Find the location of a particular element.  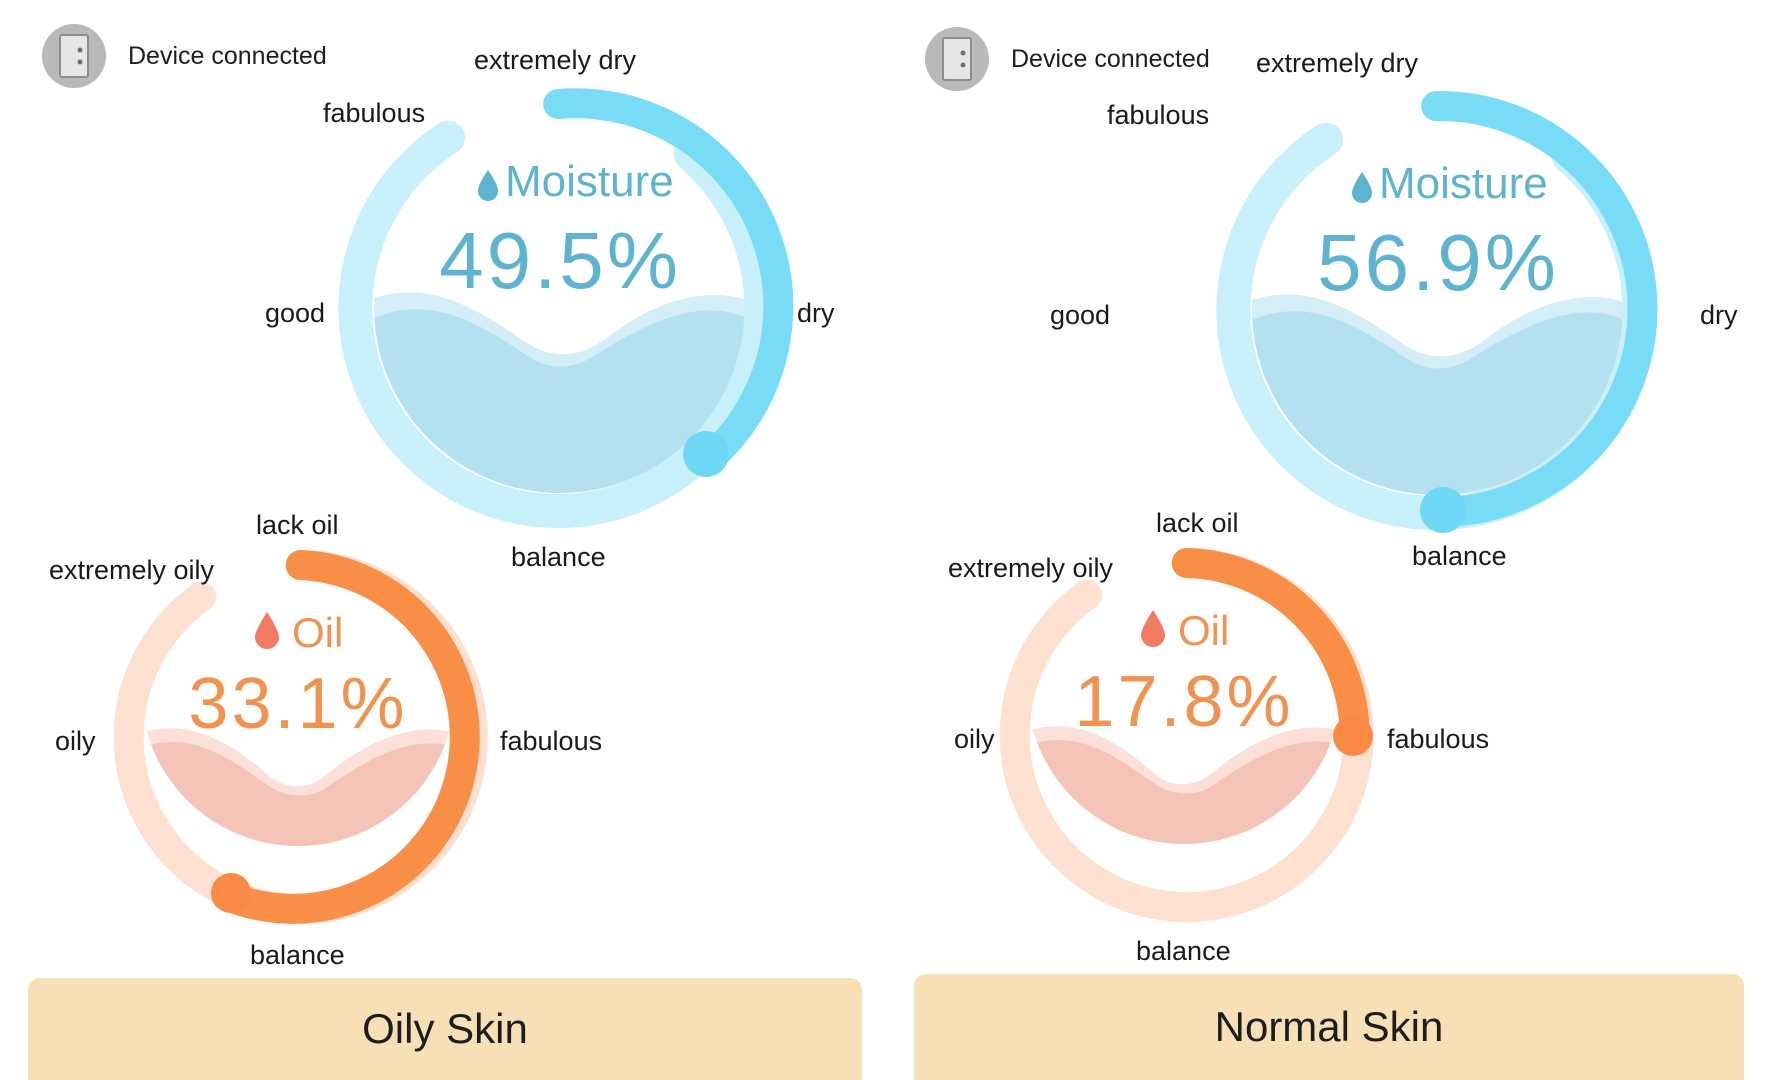

oil-value: 17.8% is located at coordinates (1183, 702).